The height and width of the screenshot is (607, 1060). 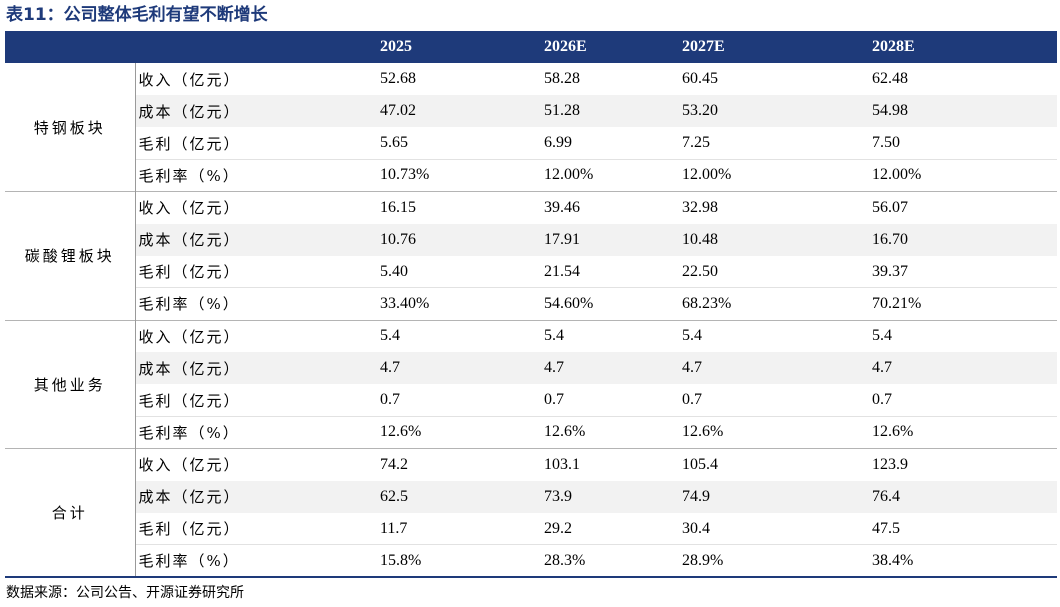 I want to click on segment-label: 其他业务, so click(x=70, y=384).